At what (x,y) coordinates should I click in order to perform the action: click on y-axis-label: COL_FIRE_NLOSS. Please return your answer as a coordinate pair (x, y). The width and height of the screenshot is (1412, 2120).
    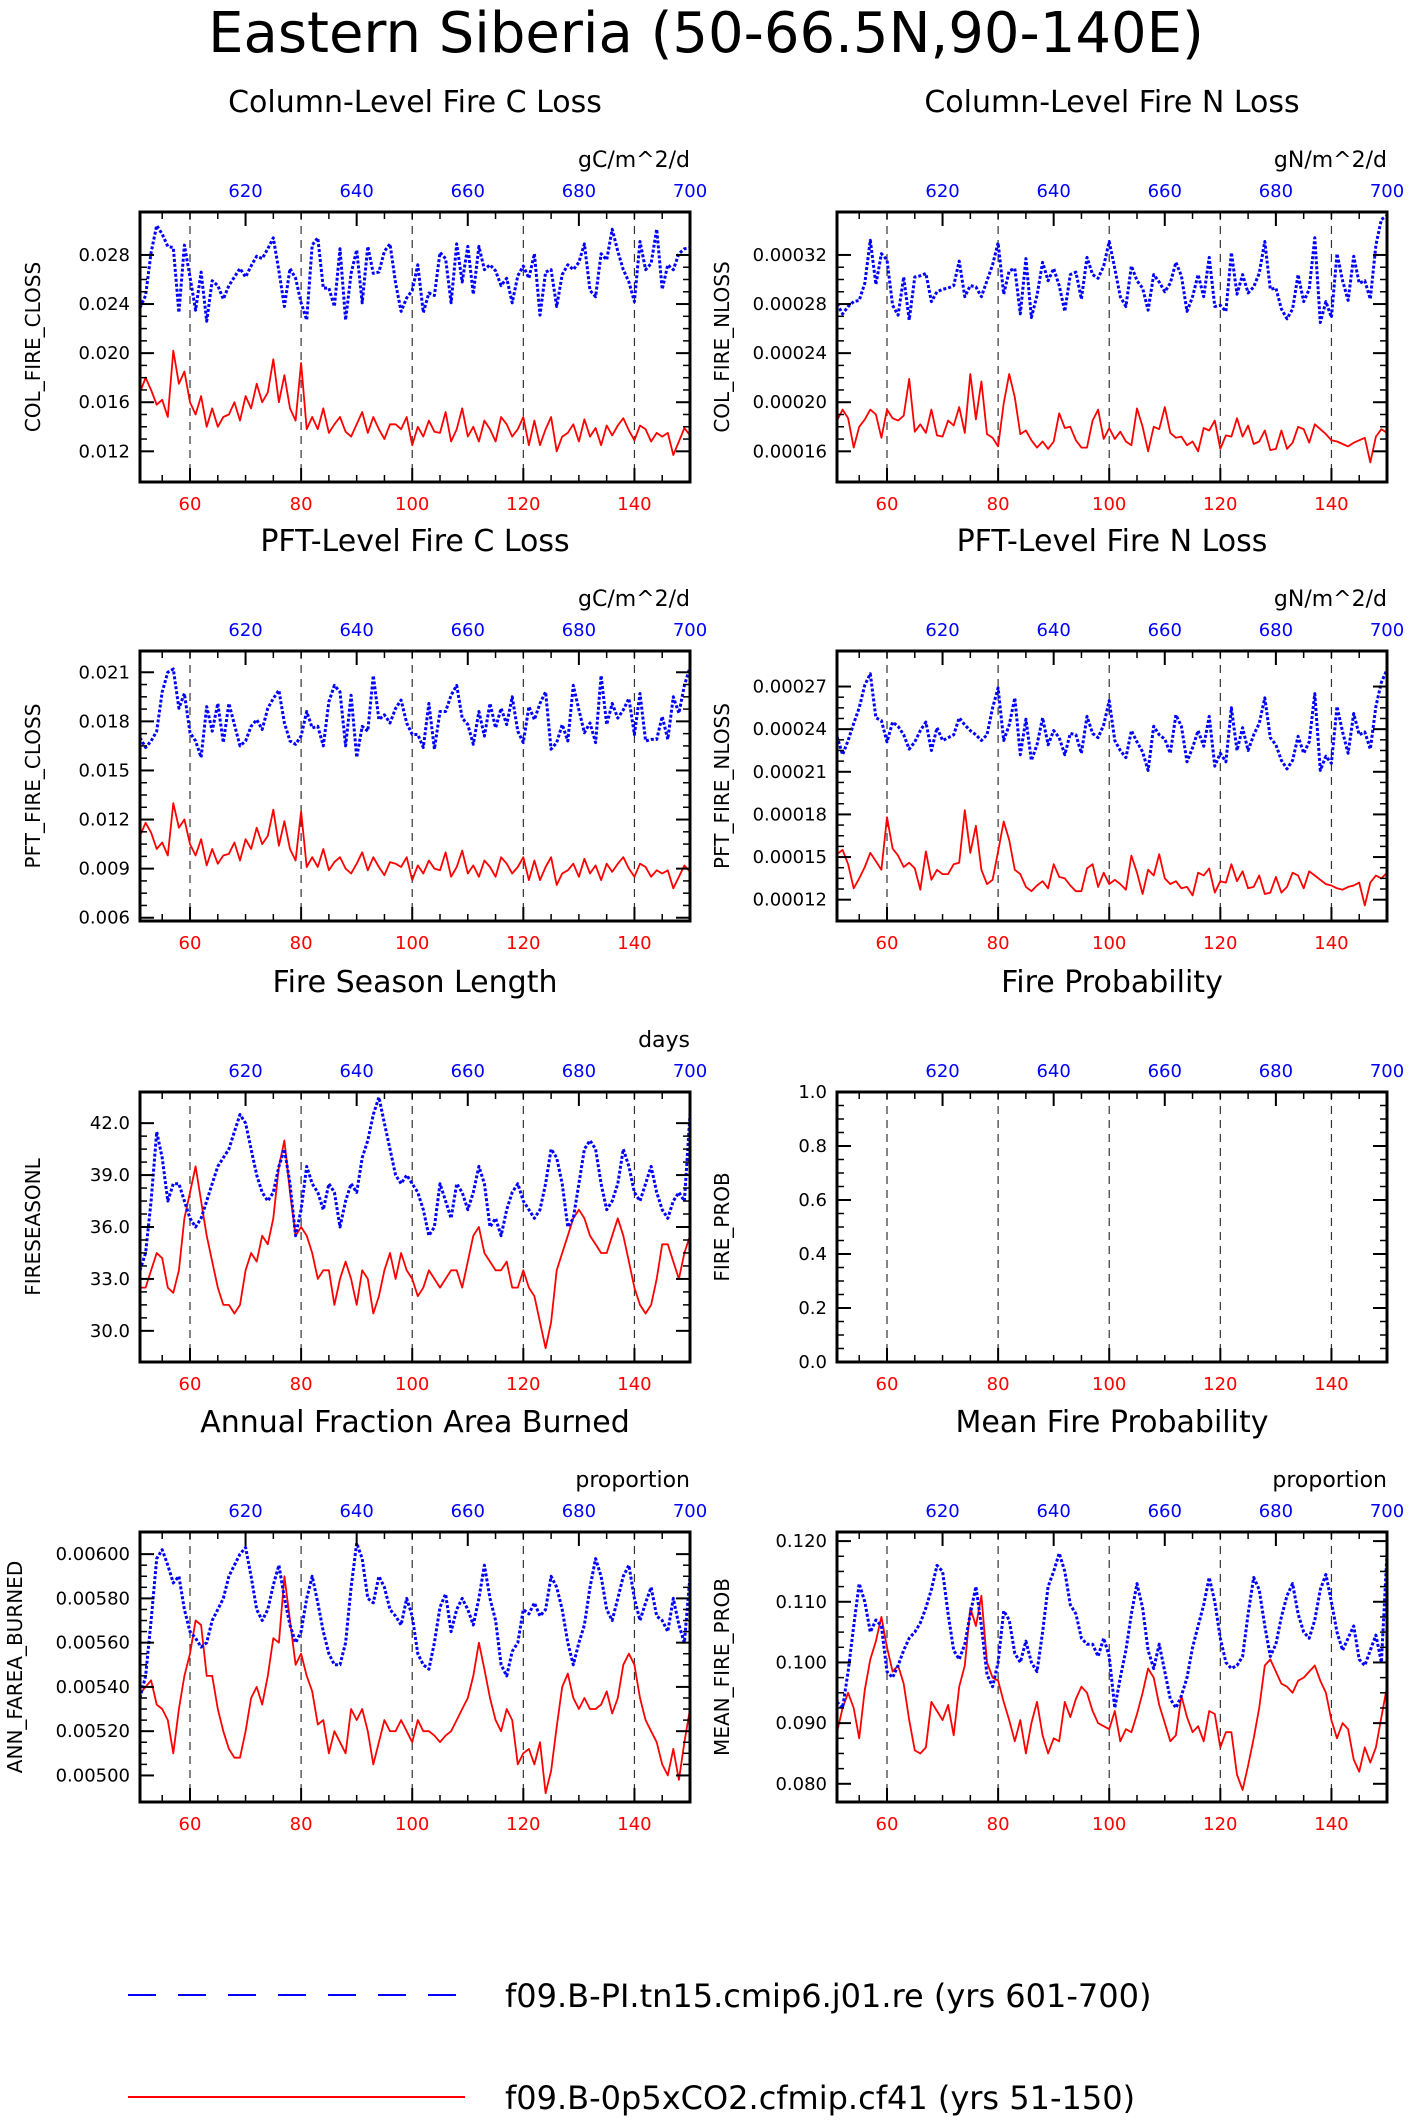
    Looking at the image, I should click on (722, 346).